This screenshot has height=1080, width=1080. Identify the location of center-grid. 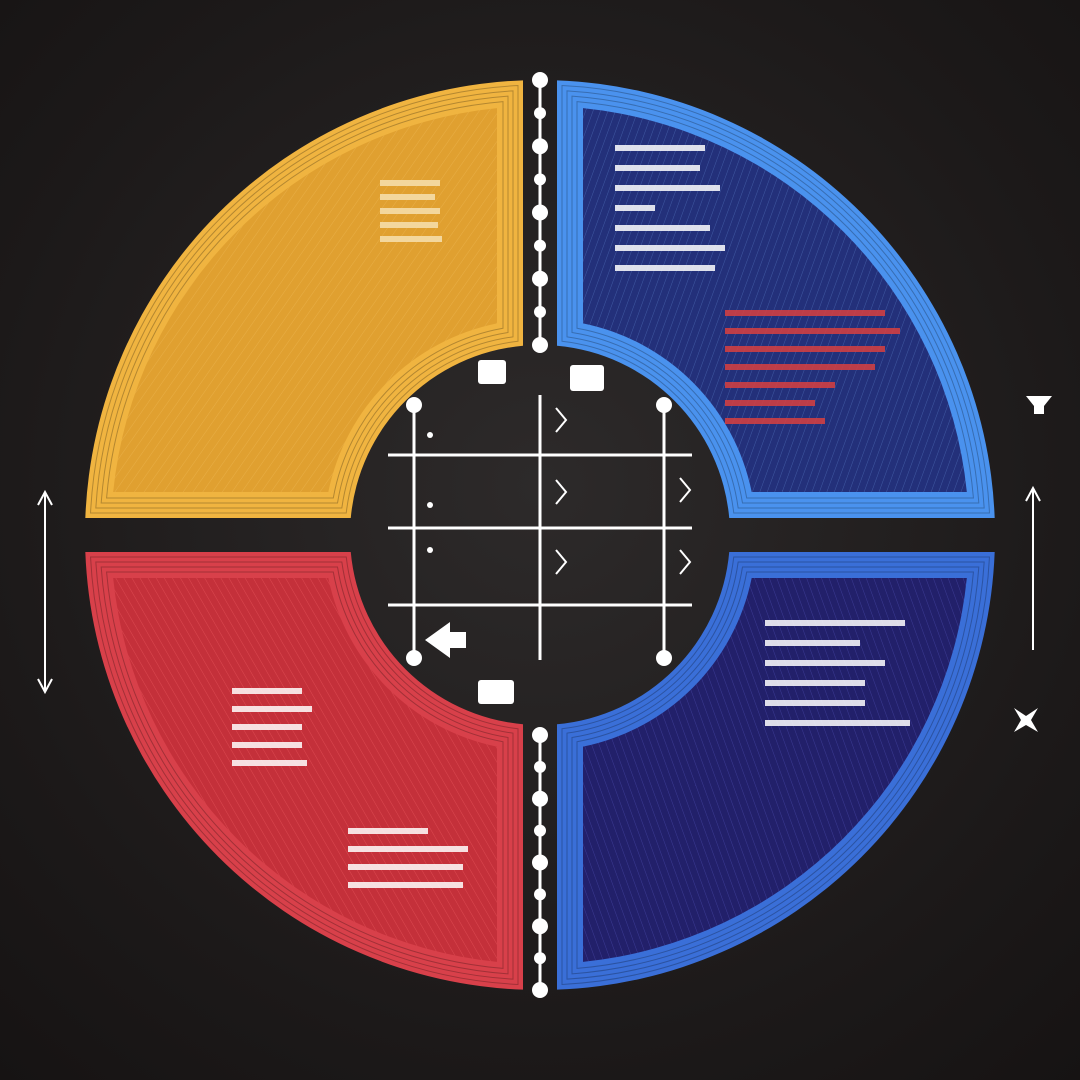
(540, 532).